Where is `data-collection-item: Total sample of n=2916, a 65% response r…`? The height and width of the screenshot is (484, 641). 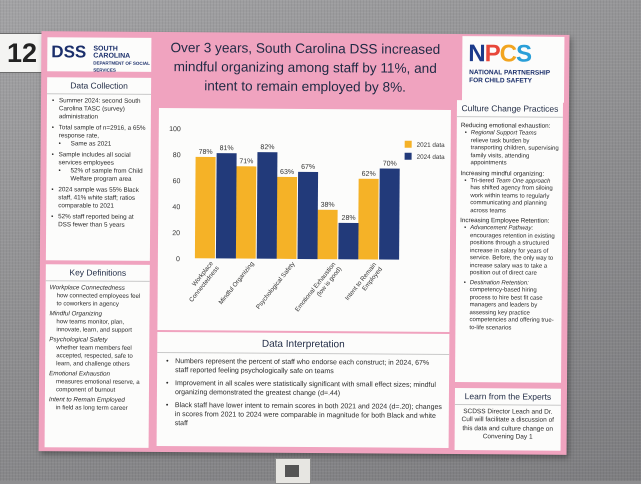 data-collection-item: Total sample of n=2916, a 65% response r… is located at coordinates (104, 136).